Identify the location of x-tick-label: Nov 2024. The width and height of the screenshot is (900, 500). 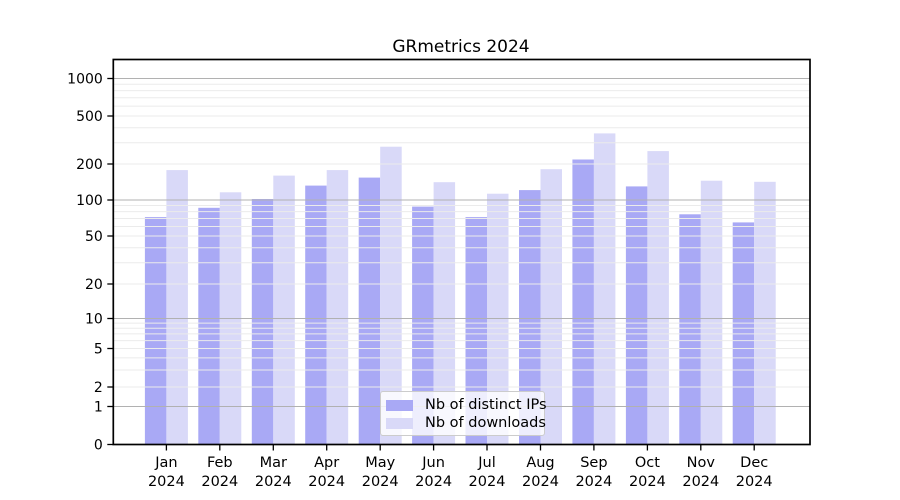
(700, 472).